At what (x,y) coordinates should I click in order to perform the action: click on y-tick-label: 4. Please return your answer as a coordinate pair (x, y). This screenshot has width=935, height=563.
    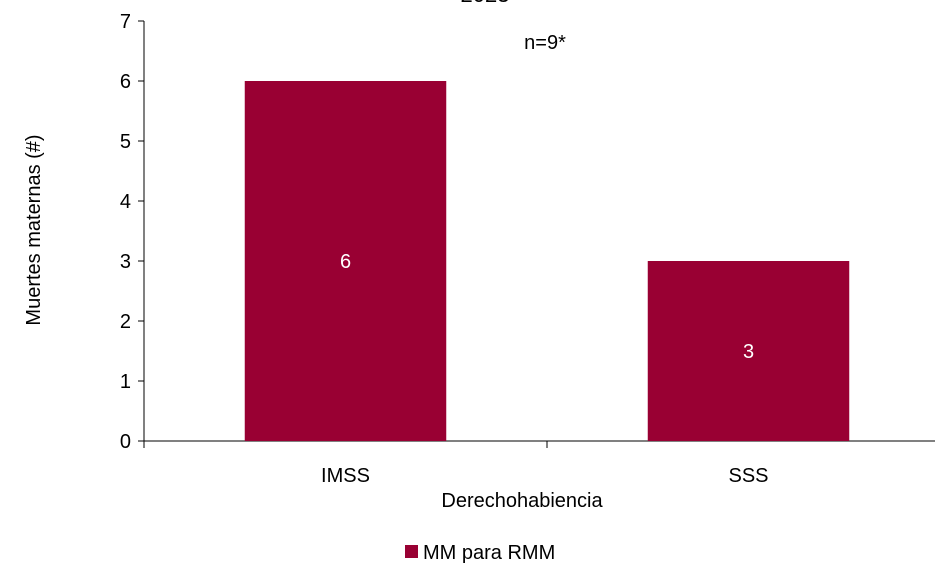
    Looking at the image, I should click on (125, 202).